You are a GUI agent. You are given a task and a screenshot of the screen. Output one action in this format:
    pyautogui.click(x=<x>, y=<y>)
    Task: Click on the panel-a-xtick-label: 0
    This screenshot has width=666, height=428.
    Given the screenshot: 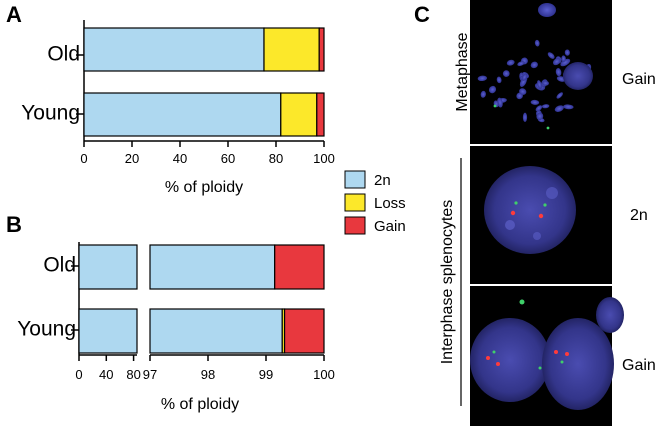 What is the action you would take?
    pyautogui.click(x=83, y=158)
    